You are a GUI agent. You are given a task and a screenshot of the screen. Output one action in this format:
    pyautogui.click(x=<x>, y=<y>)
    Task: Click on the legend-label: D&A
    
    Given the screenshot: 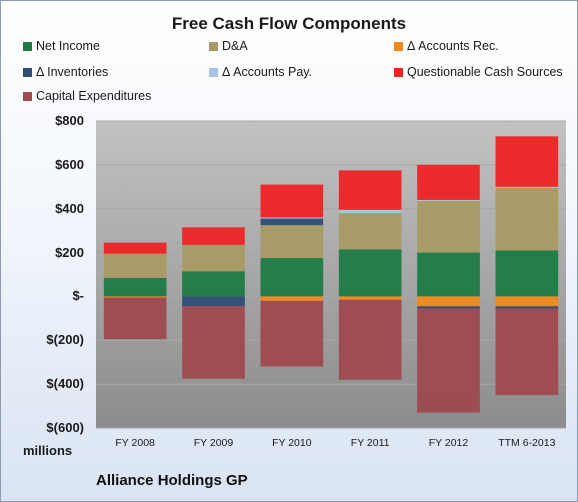 What is the action you would take?
    pyautogui.click(x=235, y=46)
    